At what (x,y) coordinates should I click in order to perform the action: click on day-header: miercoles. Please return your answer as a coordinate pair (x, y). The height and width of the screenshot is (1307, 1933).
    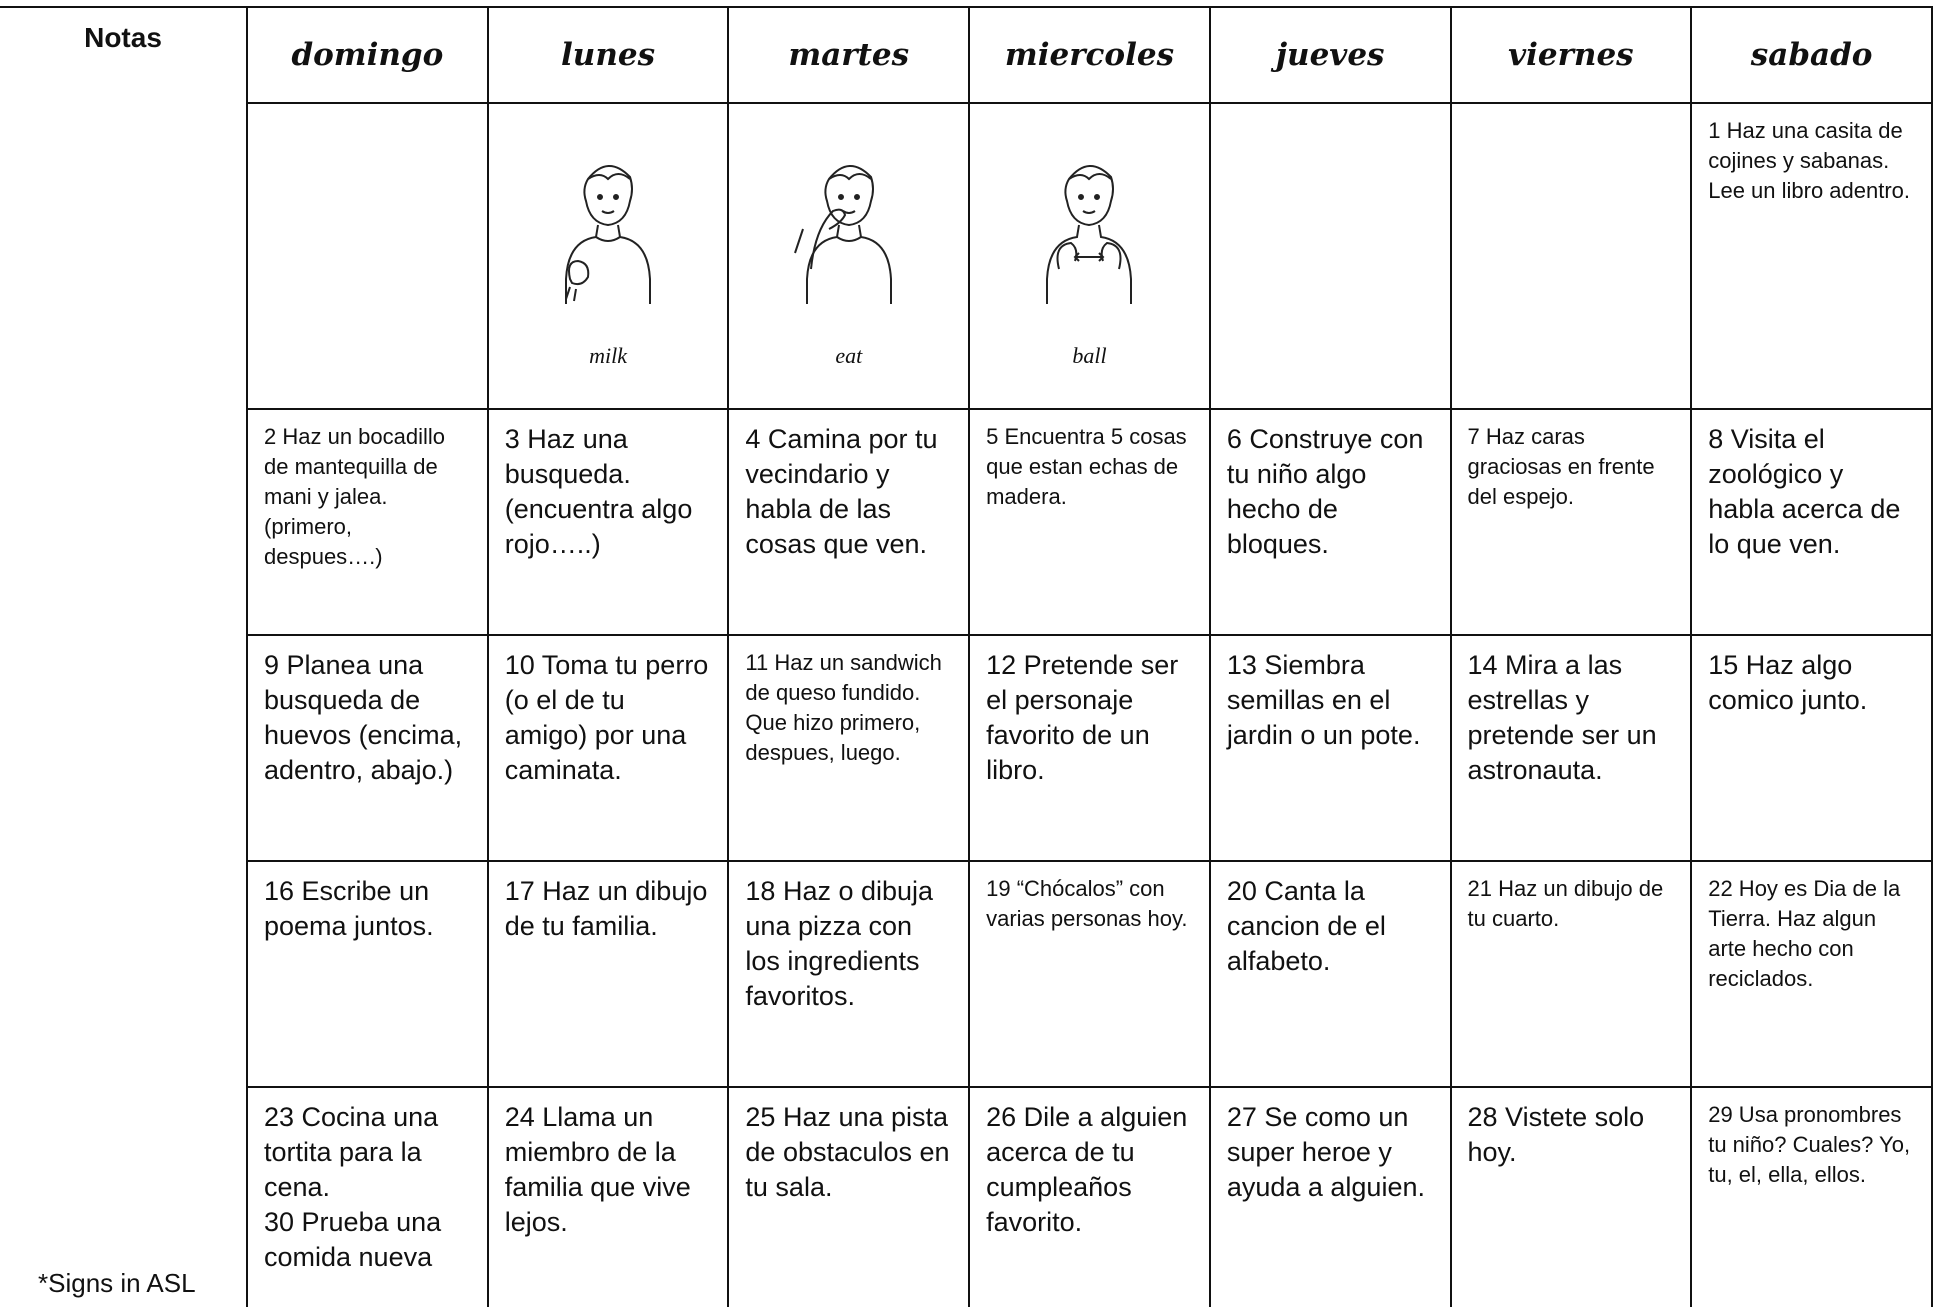
    Looking at the image, I should click on (1089, 55).